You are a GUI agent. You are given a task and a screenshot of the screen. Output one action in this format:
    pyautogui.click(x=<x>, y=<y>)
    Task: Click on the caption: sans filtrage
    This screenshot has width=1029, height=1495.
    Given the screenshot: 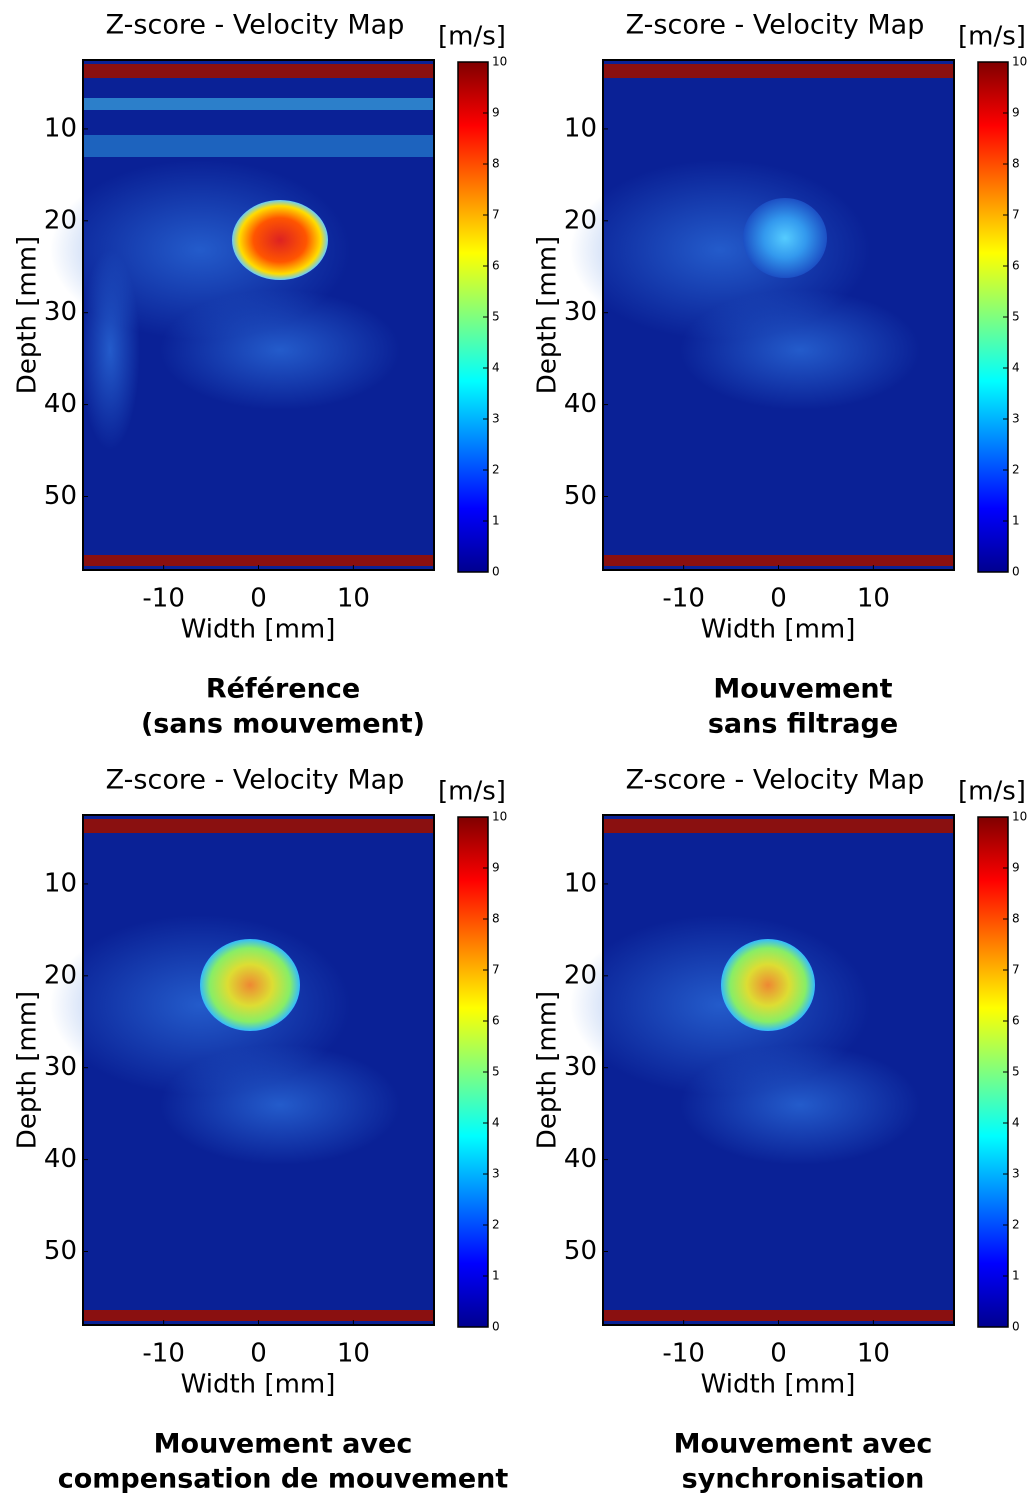 What is the action you would take?
    pyautogui.click(x=803, y=724)
    